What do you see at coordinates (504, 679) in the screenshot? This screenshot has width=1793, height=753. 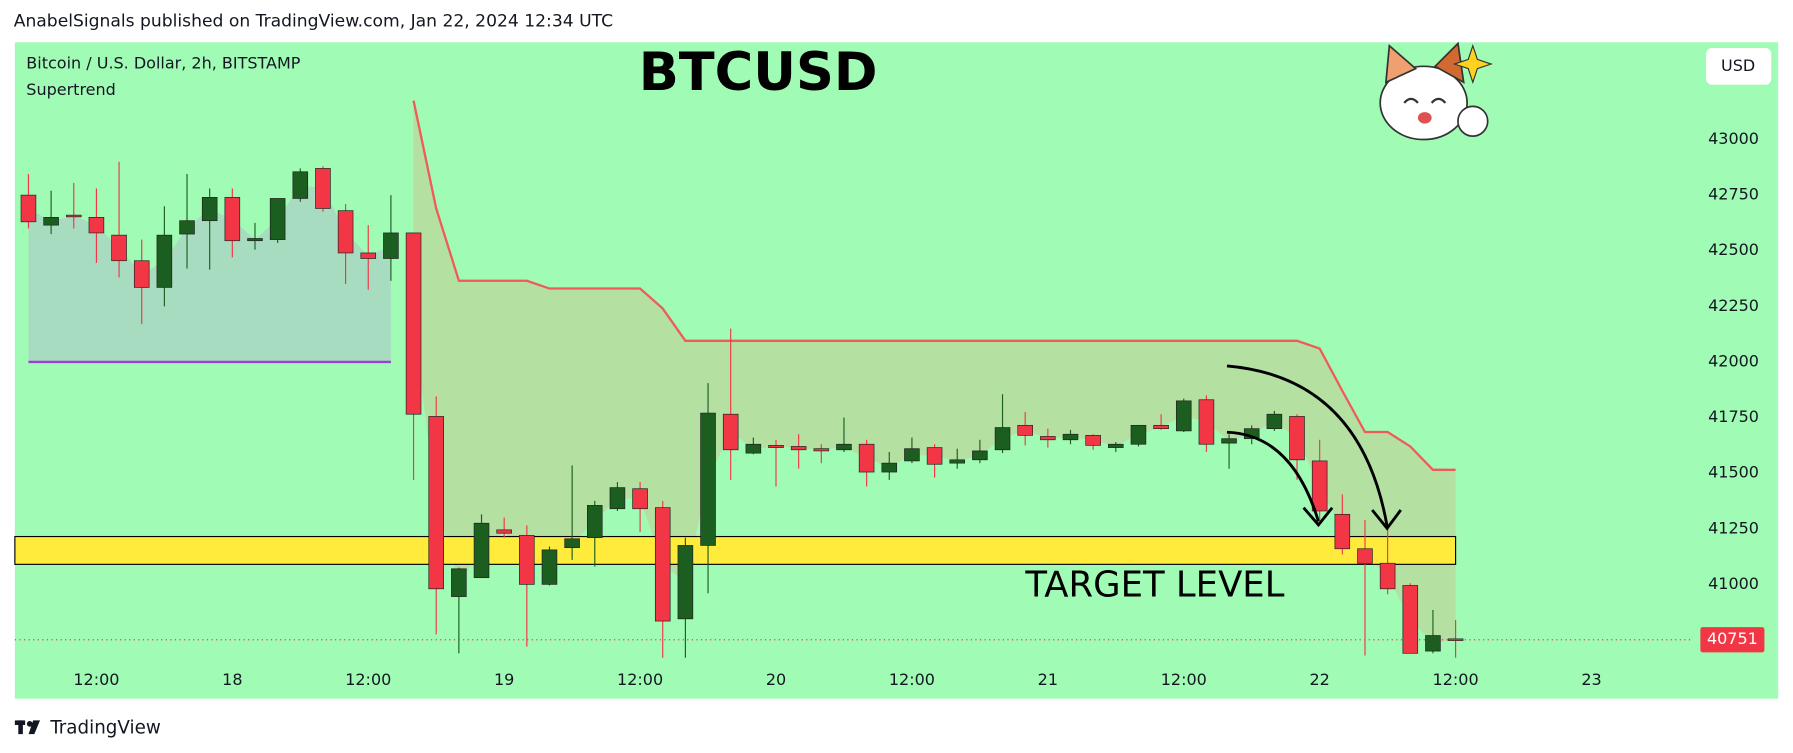 I see `x-tick-label: 19` at bounding box center [504, 679].